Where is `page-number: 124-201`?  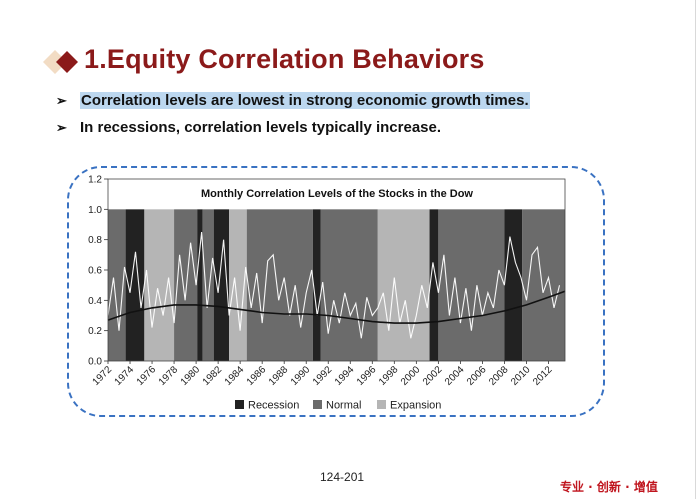
page-number: 124-201 is located at coordinates (342, 477).